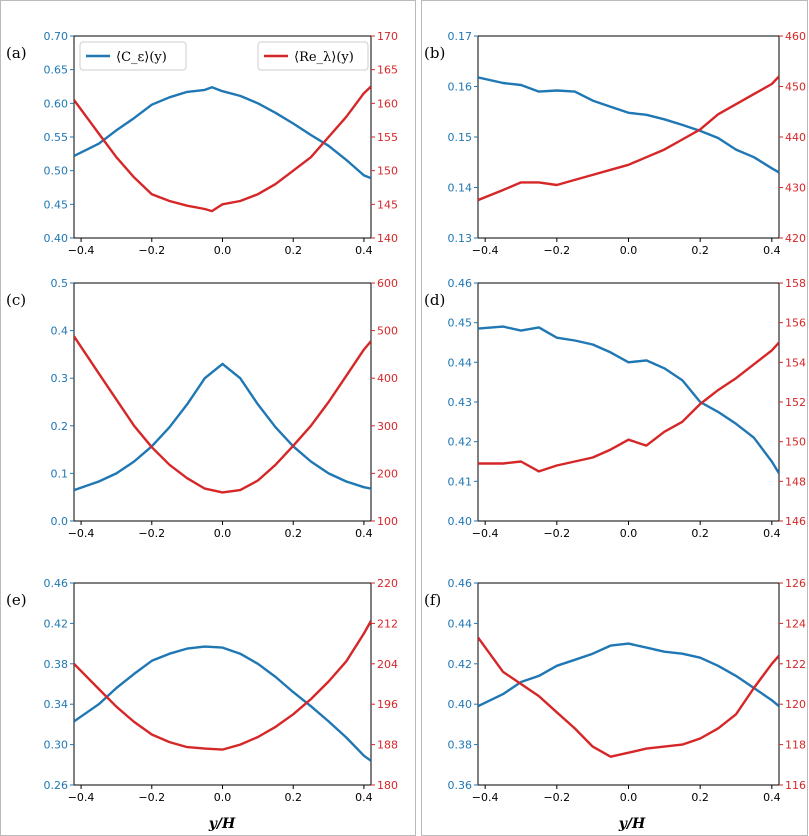 This screenshot has width=809, height=836. What do you see at coordinates (387, 745) in the screenshot?
I see `right-y-tick-label: 188` at bounding box center [387, 745].